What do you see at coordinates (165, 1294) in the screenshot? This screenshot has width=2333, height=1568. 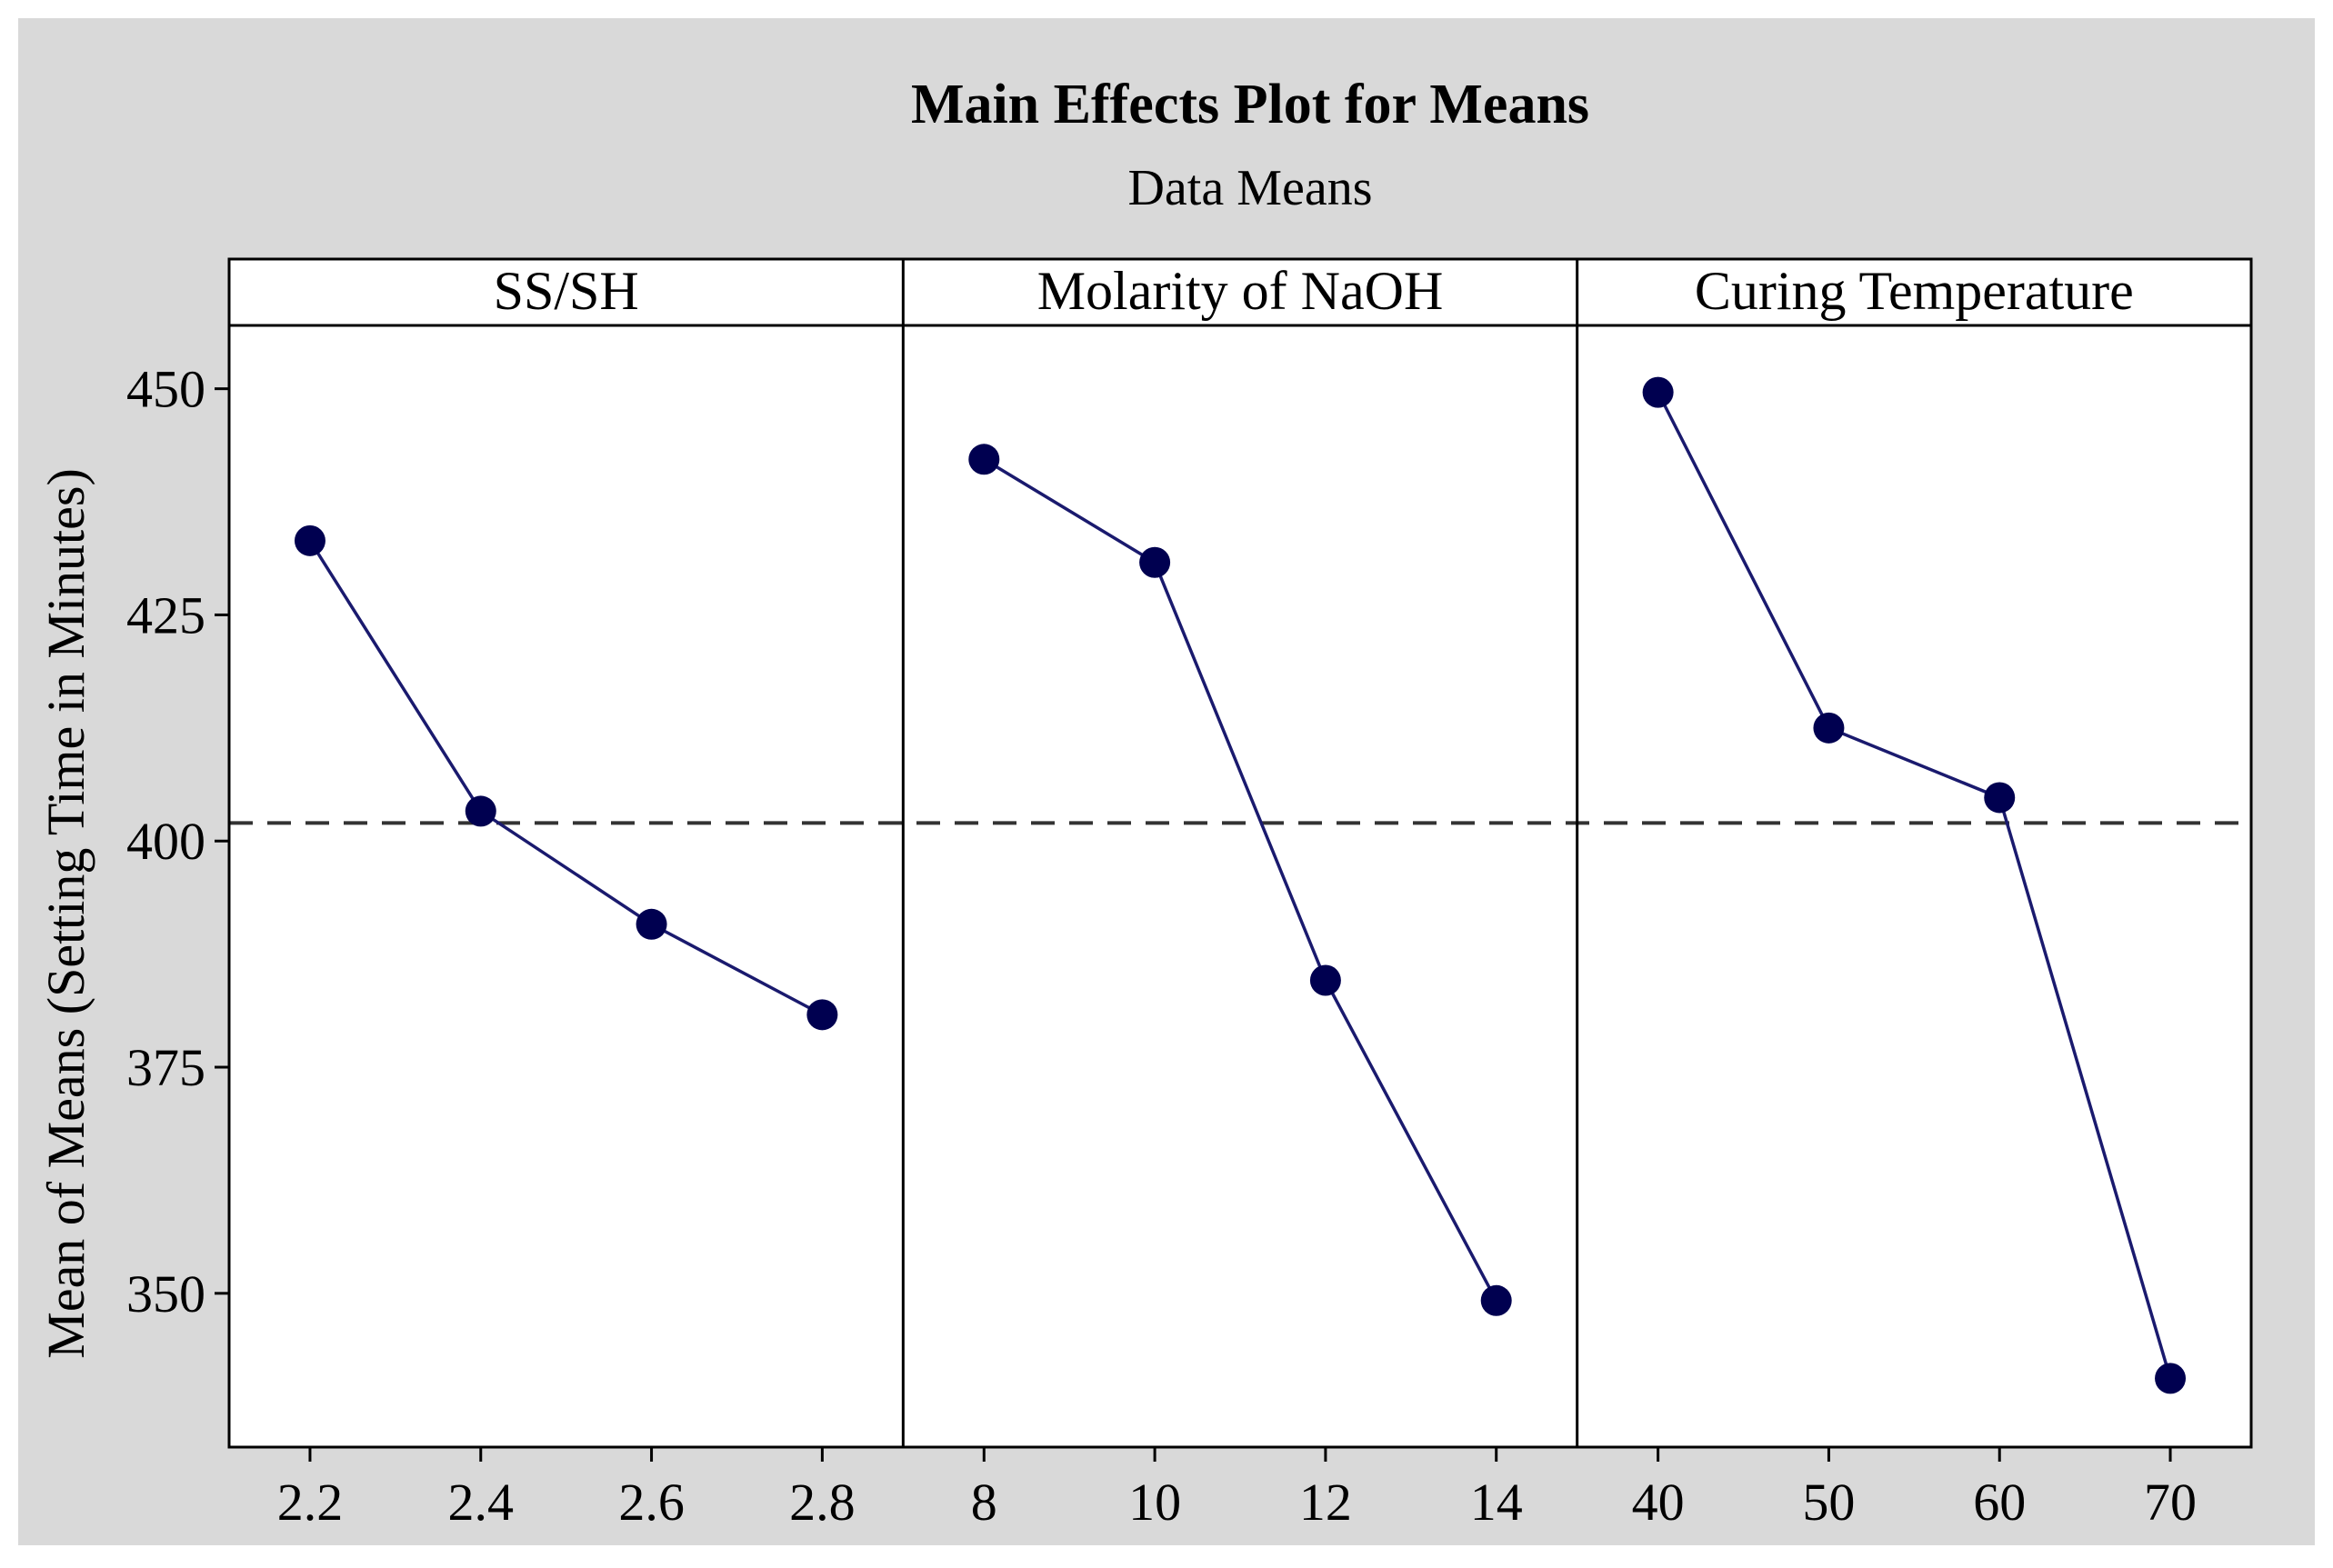 I see `y-tick-label: 350` at bounding box center [165, 1294].